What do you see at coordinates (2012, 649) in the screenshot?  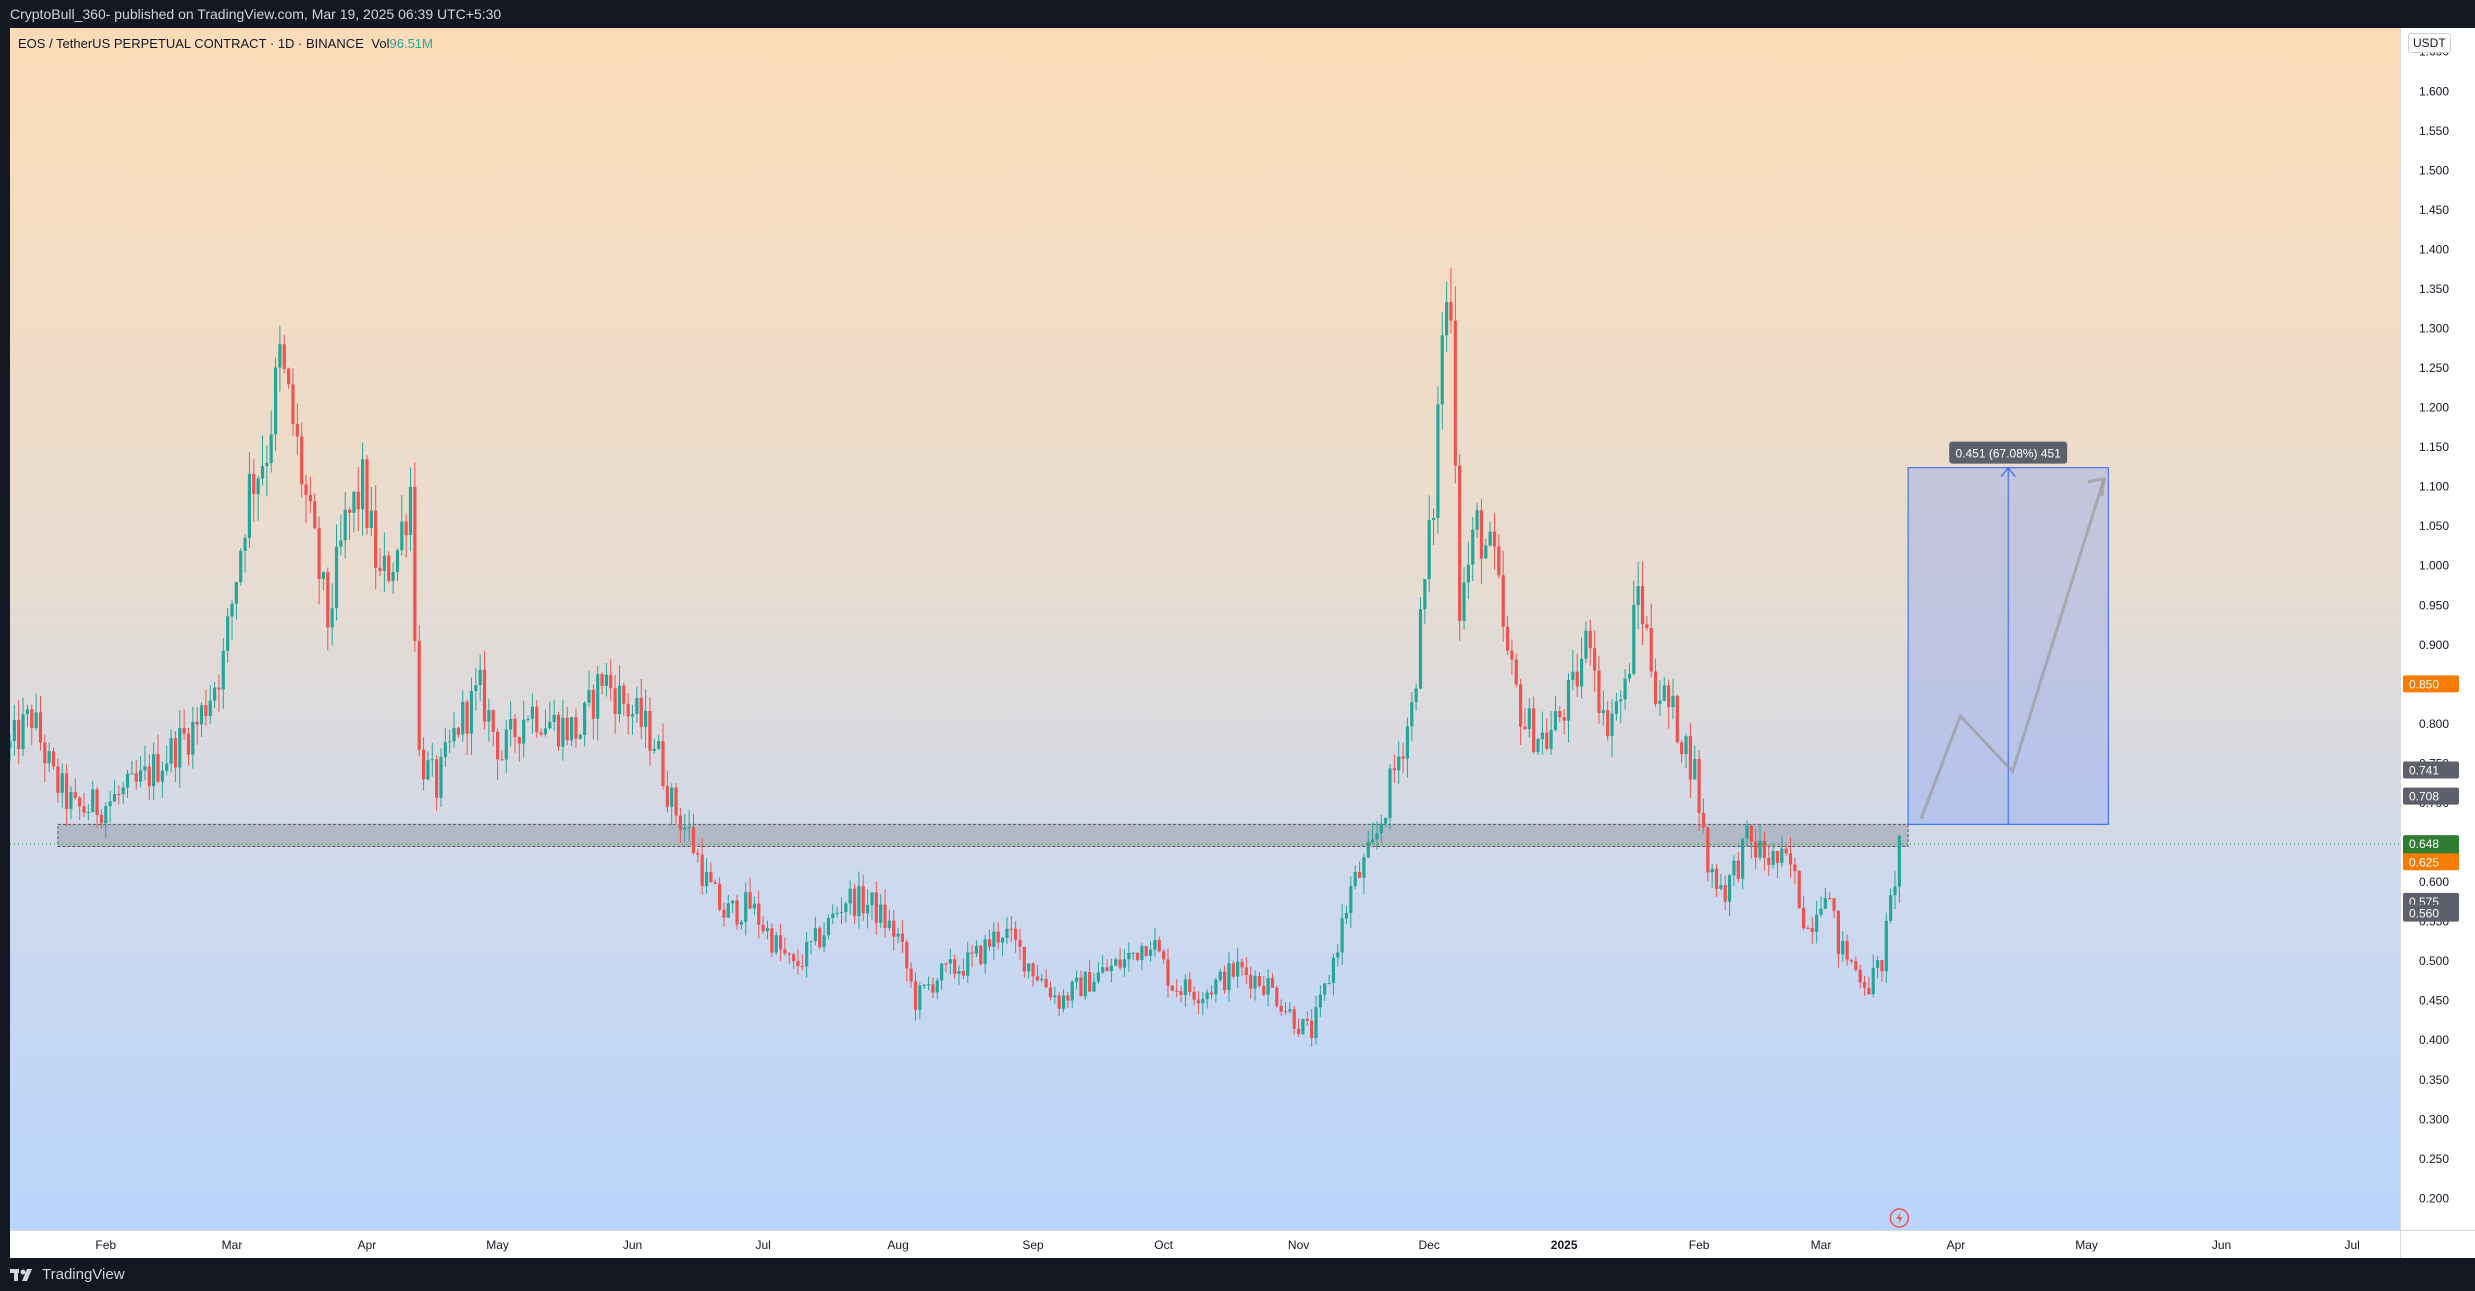 I see `projection-path` at bounding box center [2012, 649].